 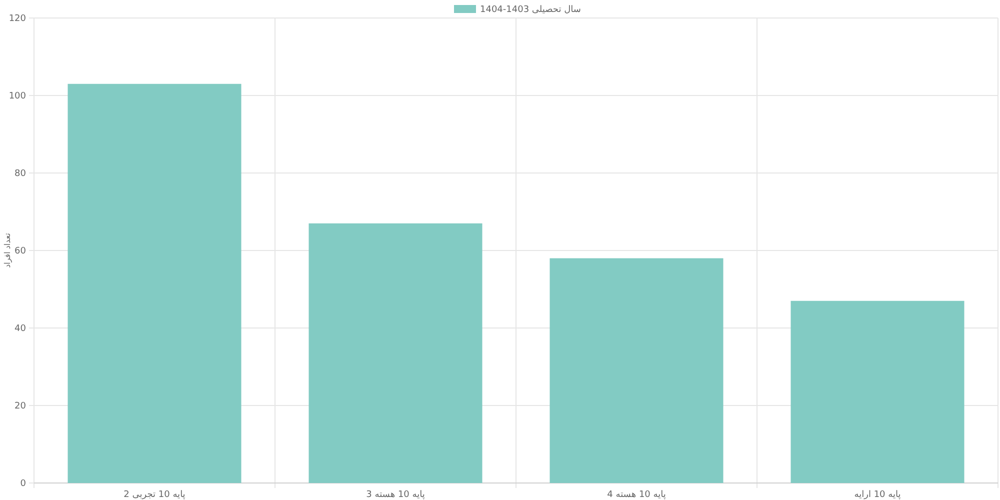 I want to click on x-tick-label: پایه 10 هسته 3, so click(x=396, y=495).